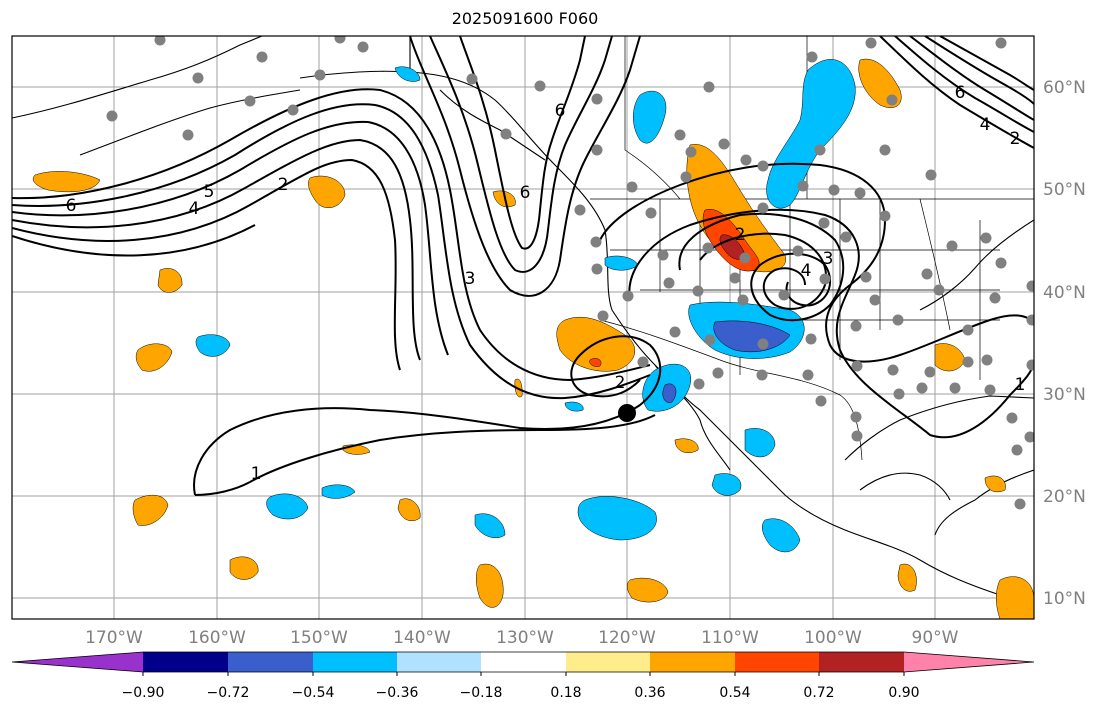  What do you see at coordinates (649, 693) in the screenshot?
I see `svg-text: 0.36` at bounding box center [649, 693].